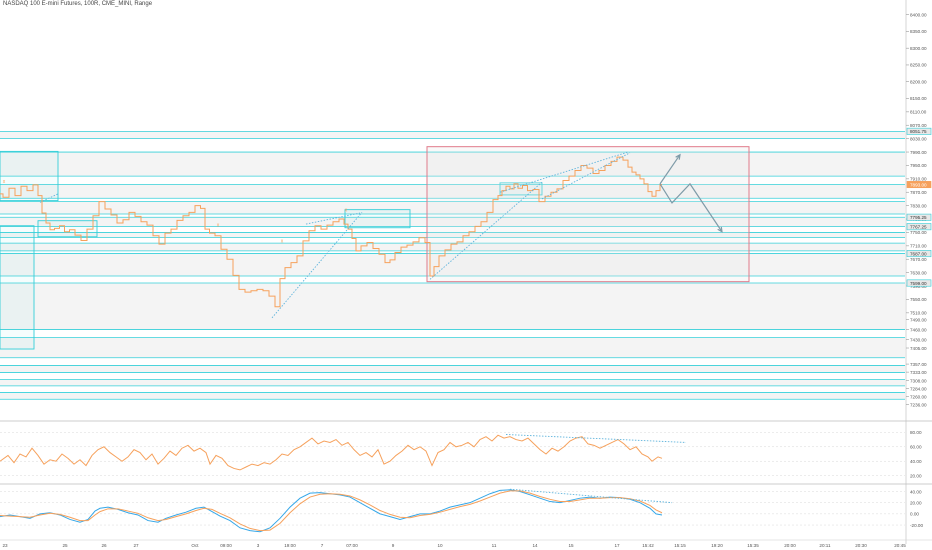 The height and width of the screenshot is (550, 932). What do you see at coordinates (916, 491) in the screenshot?
I see `stoch-tick-label: 40.00` at bounding box center [916, 491].